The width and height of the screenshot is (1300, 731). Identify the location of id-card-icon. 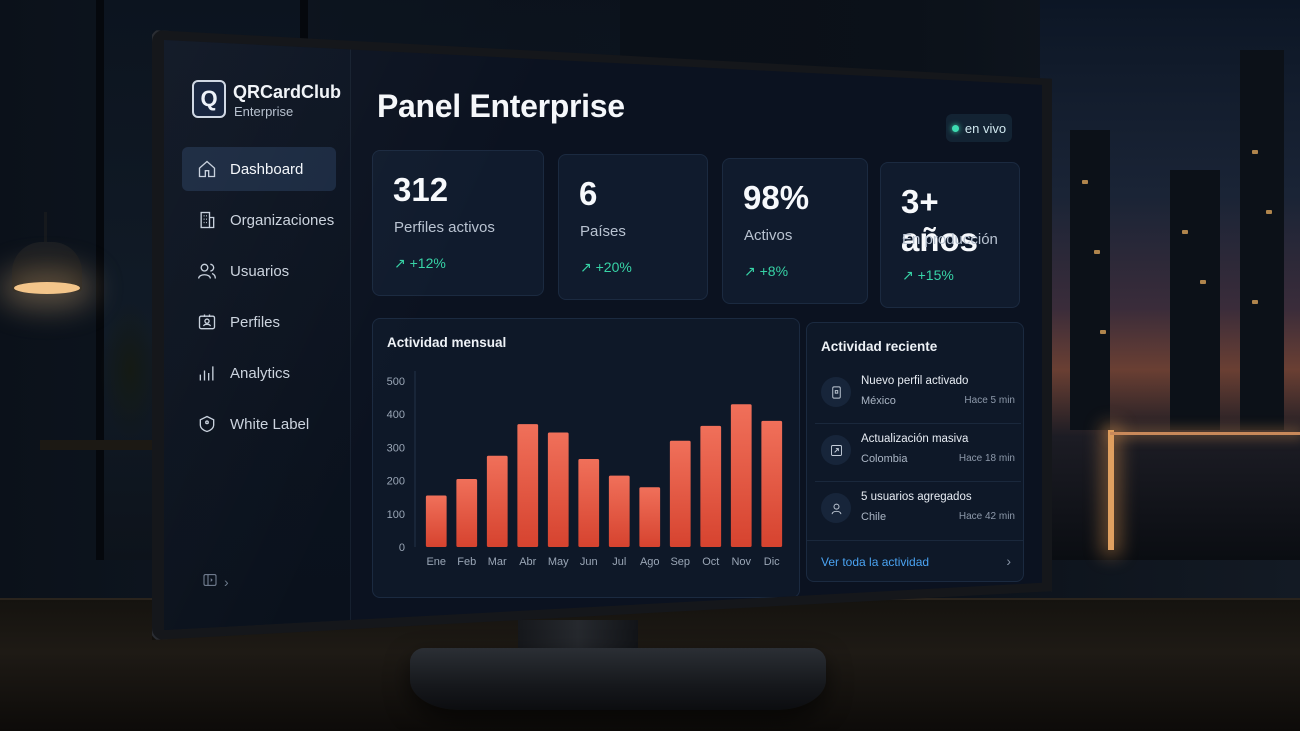
(207, 322).